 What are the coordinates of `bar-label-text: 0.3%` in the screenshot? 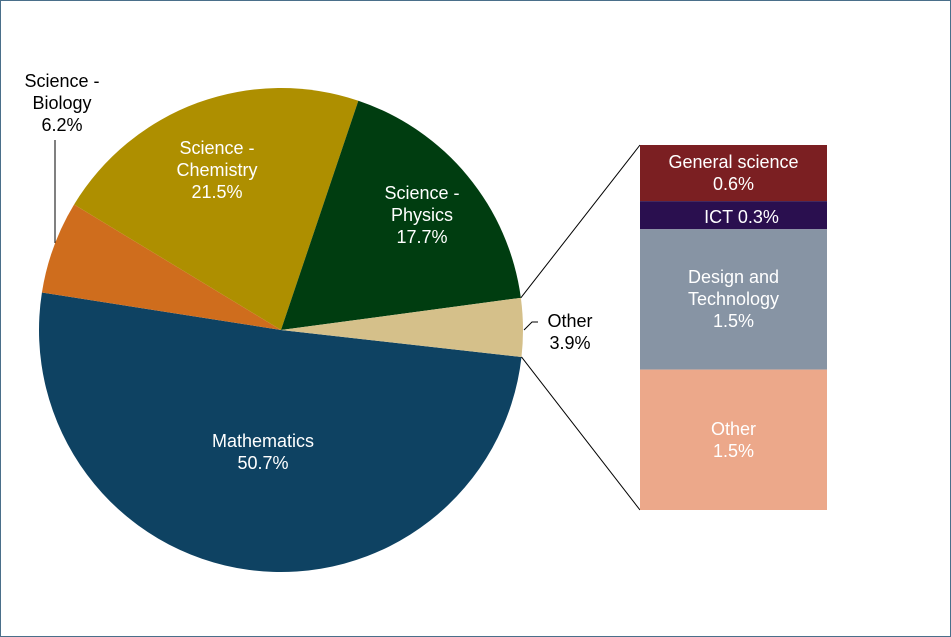 It's located at (758, 217).